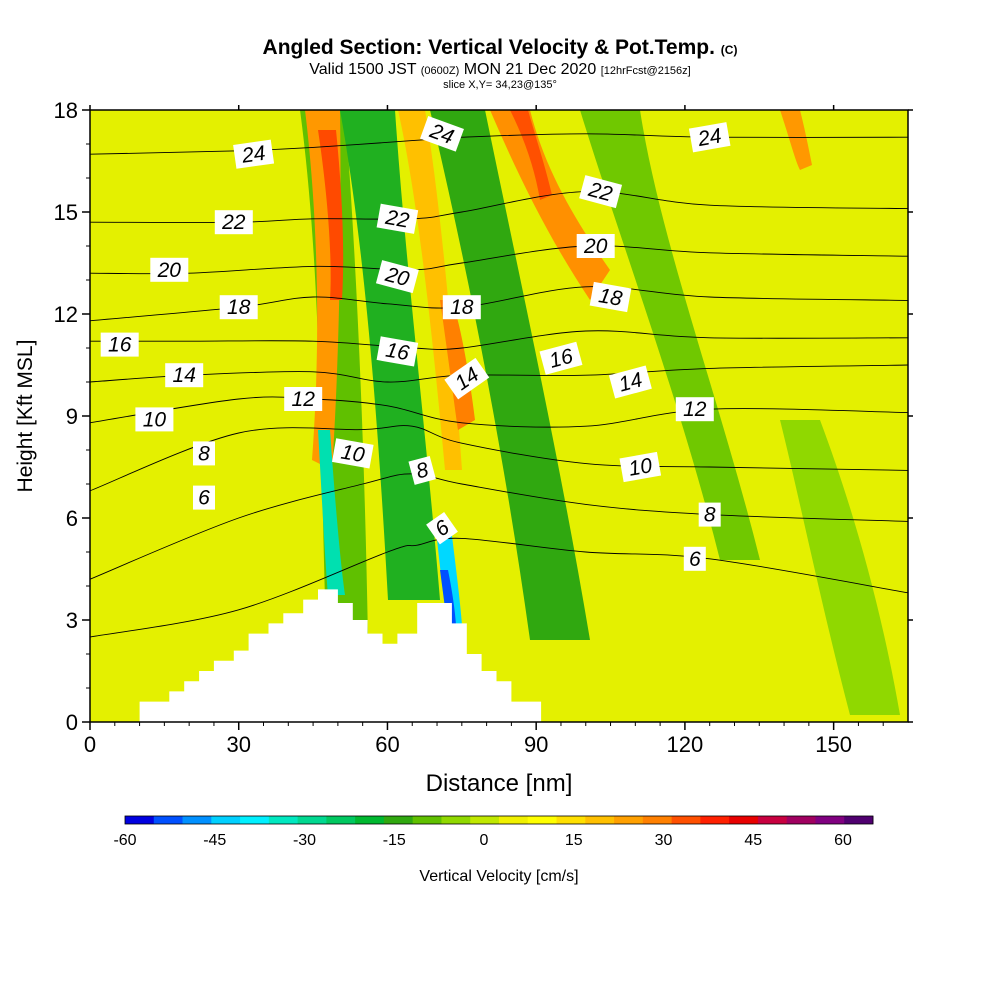  What do you see at coordinates (843, 840) in the screenshot?
I see `colorbar-tick-label: 60` at bounding box center [843, 840].